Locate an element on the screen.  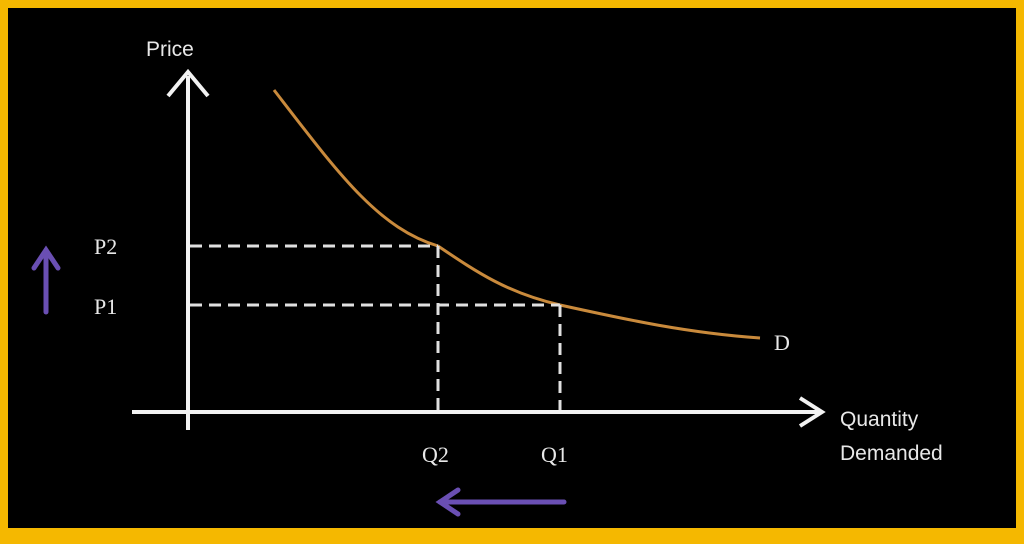
x-axis-arrowhead is located at coordinates (812, 412).